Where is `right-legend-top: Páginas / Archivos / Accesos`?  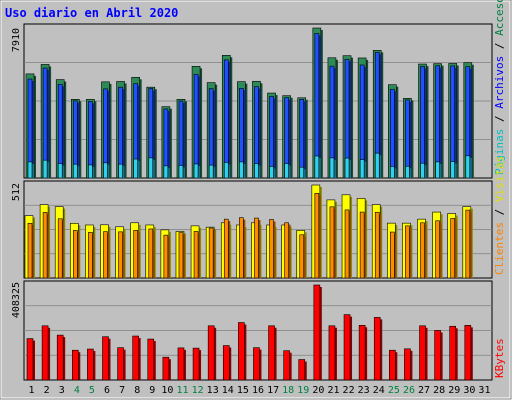 right-legend-top: Páginas / Archivos / Accesos is located at coordinates (499, 87).